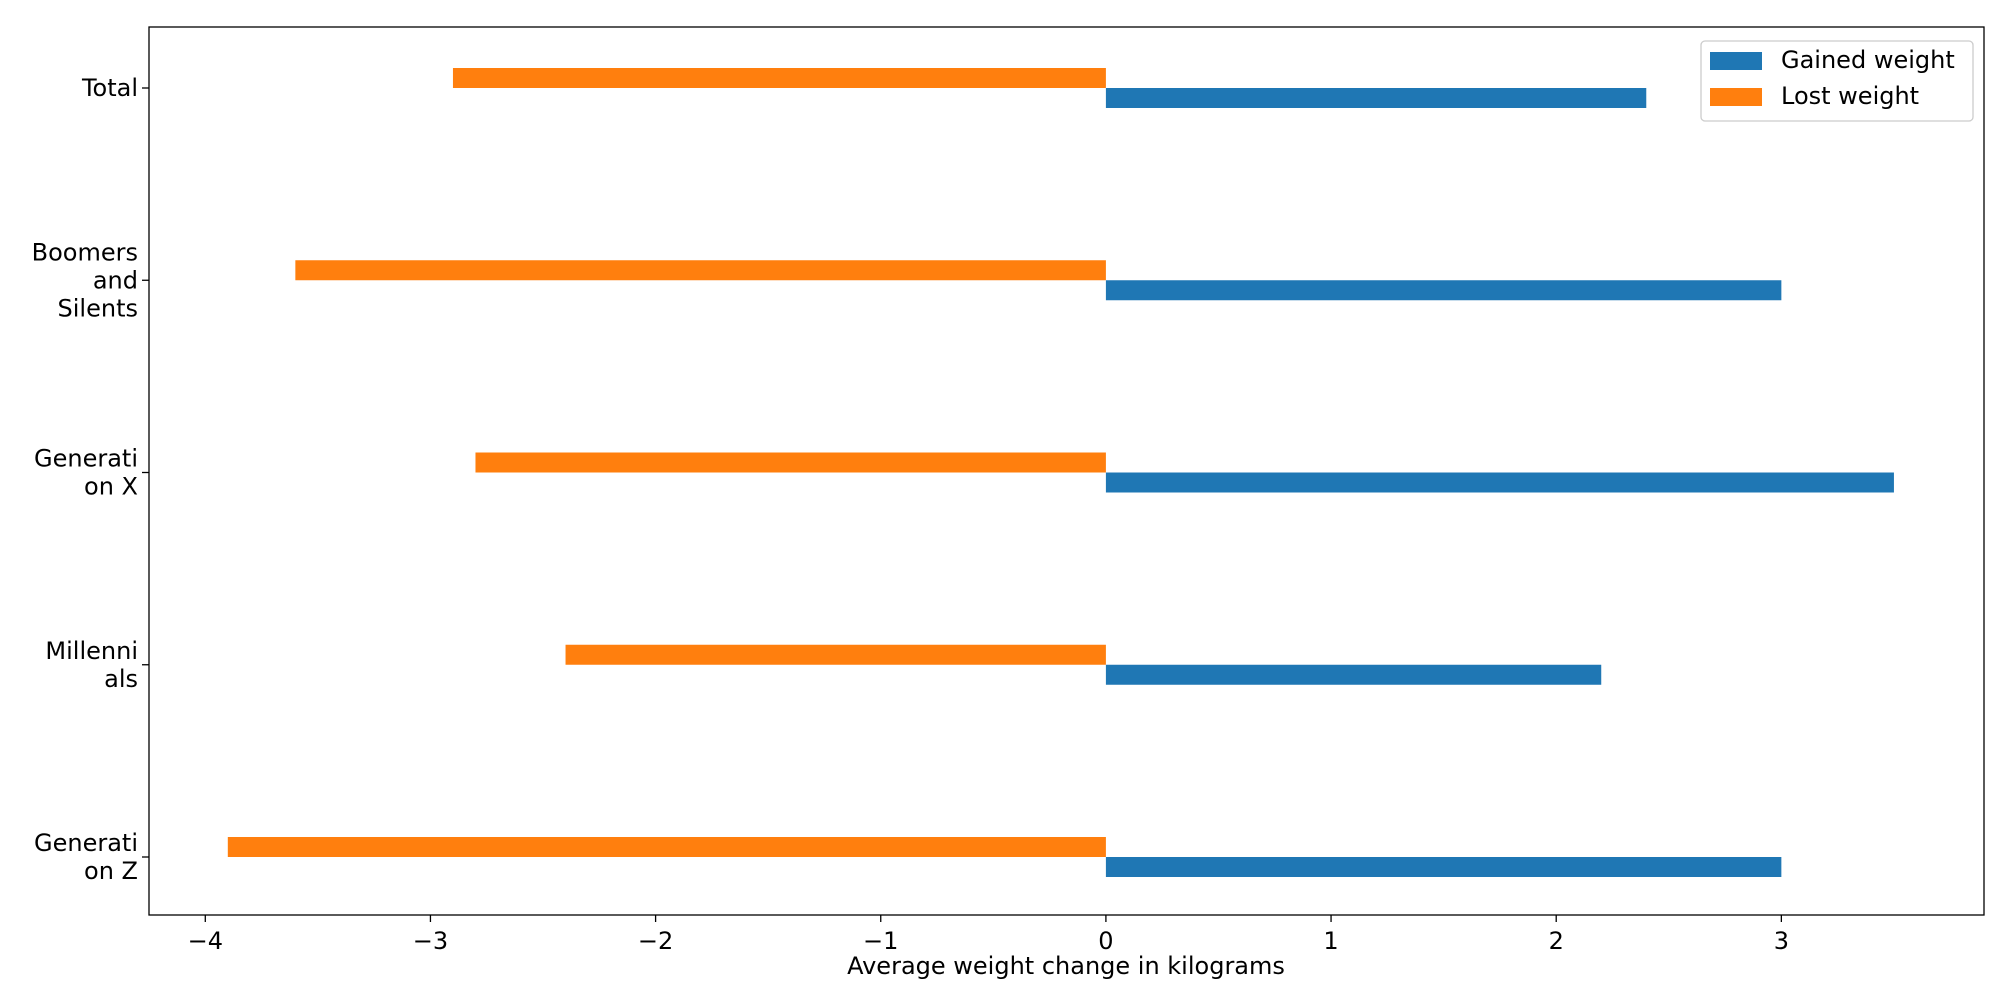 This screenshot has width=2000, height=1000. I want to click on x-tick-label: 1, so click(1330, 941).